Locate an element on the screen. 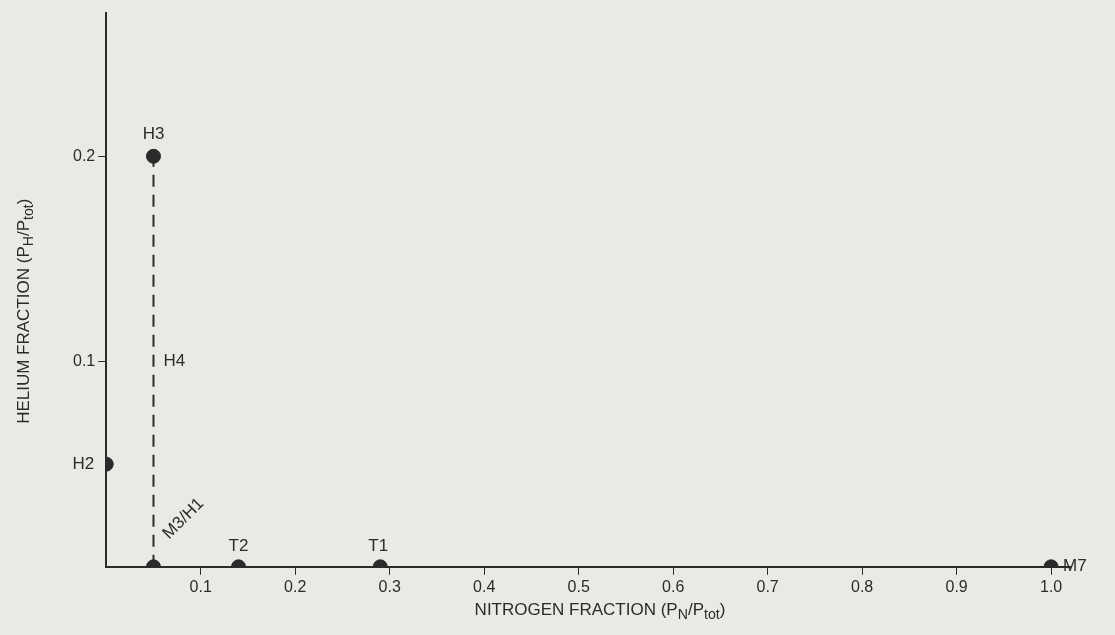 Image resolution: width=1115 pixels, height=635 pixels. x-tick-label: 0.6 is located at coordinates (673, 586).